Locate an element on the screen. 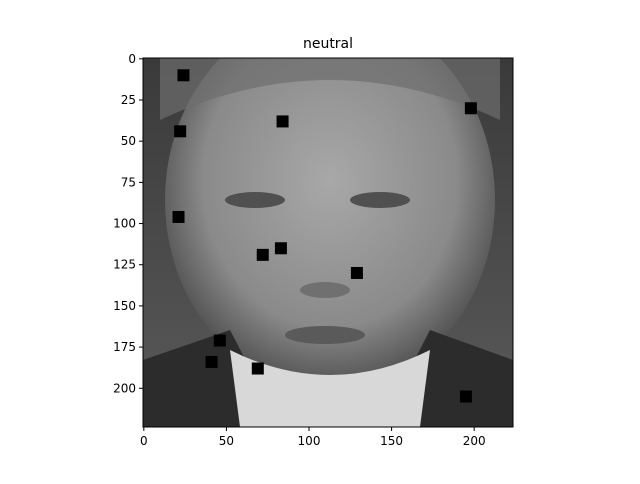 This screenshot has height=484, width=640. x-tick-label: 100 is located at coordinates (309, 441).